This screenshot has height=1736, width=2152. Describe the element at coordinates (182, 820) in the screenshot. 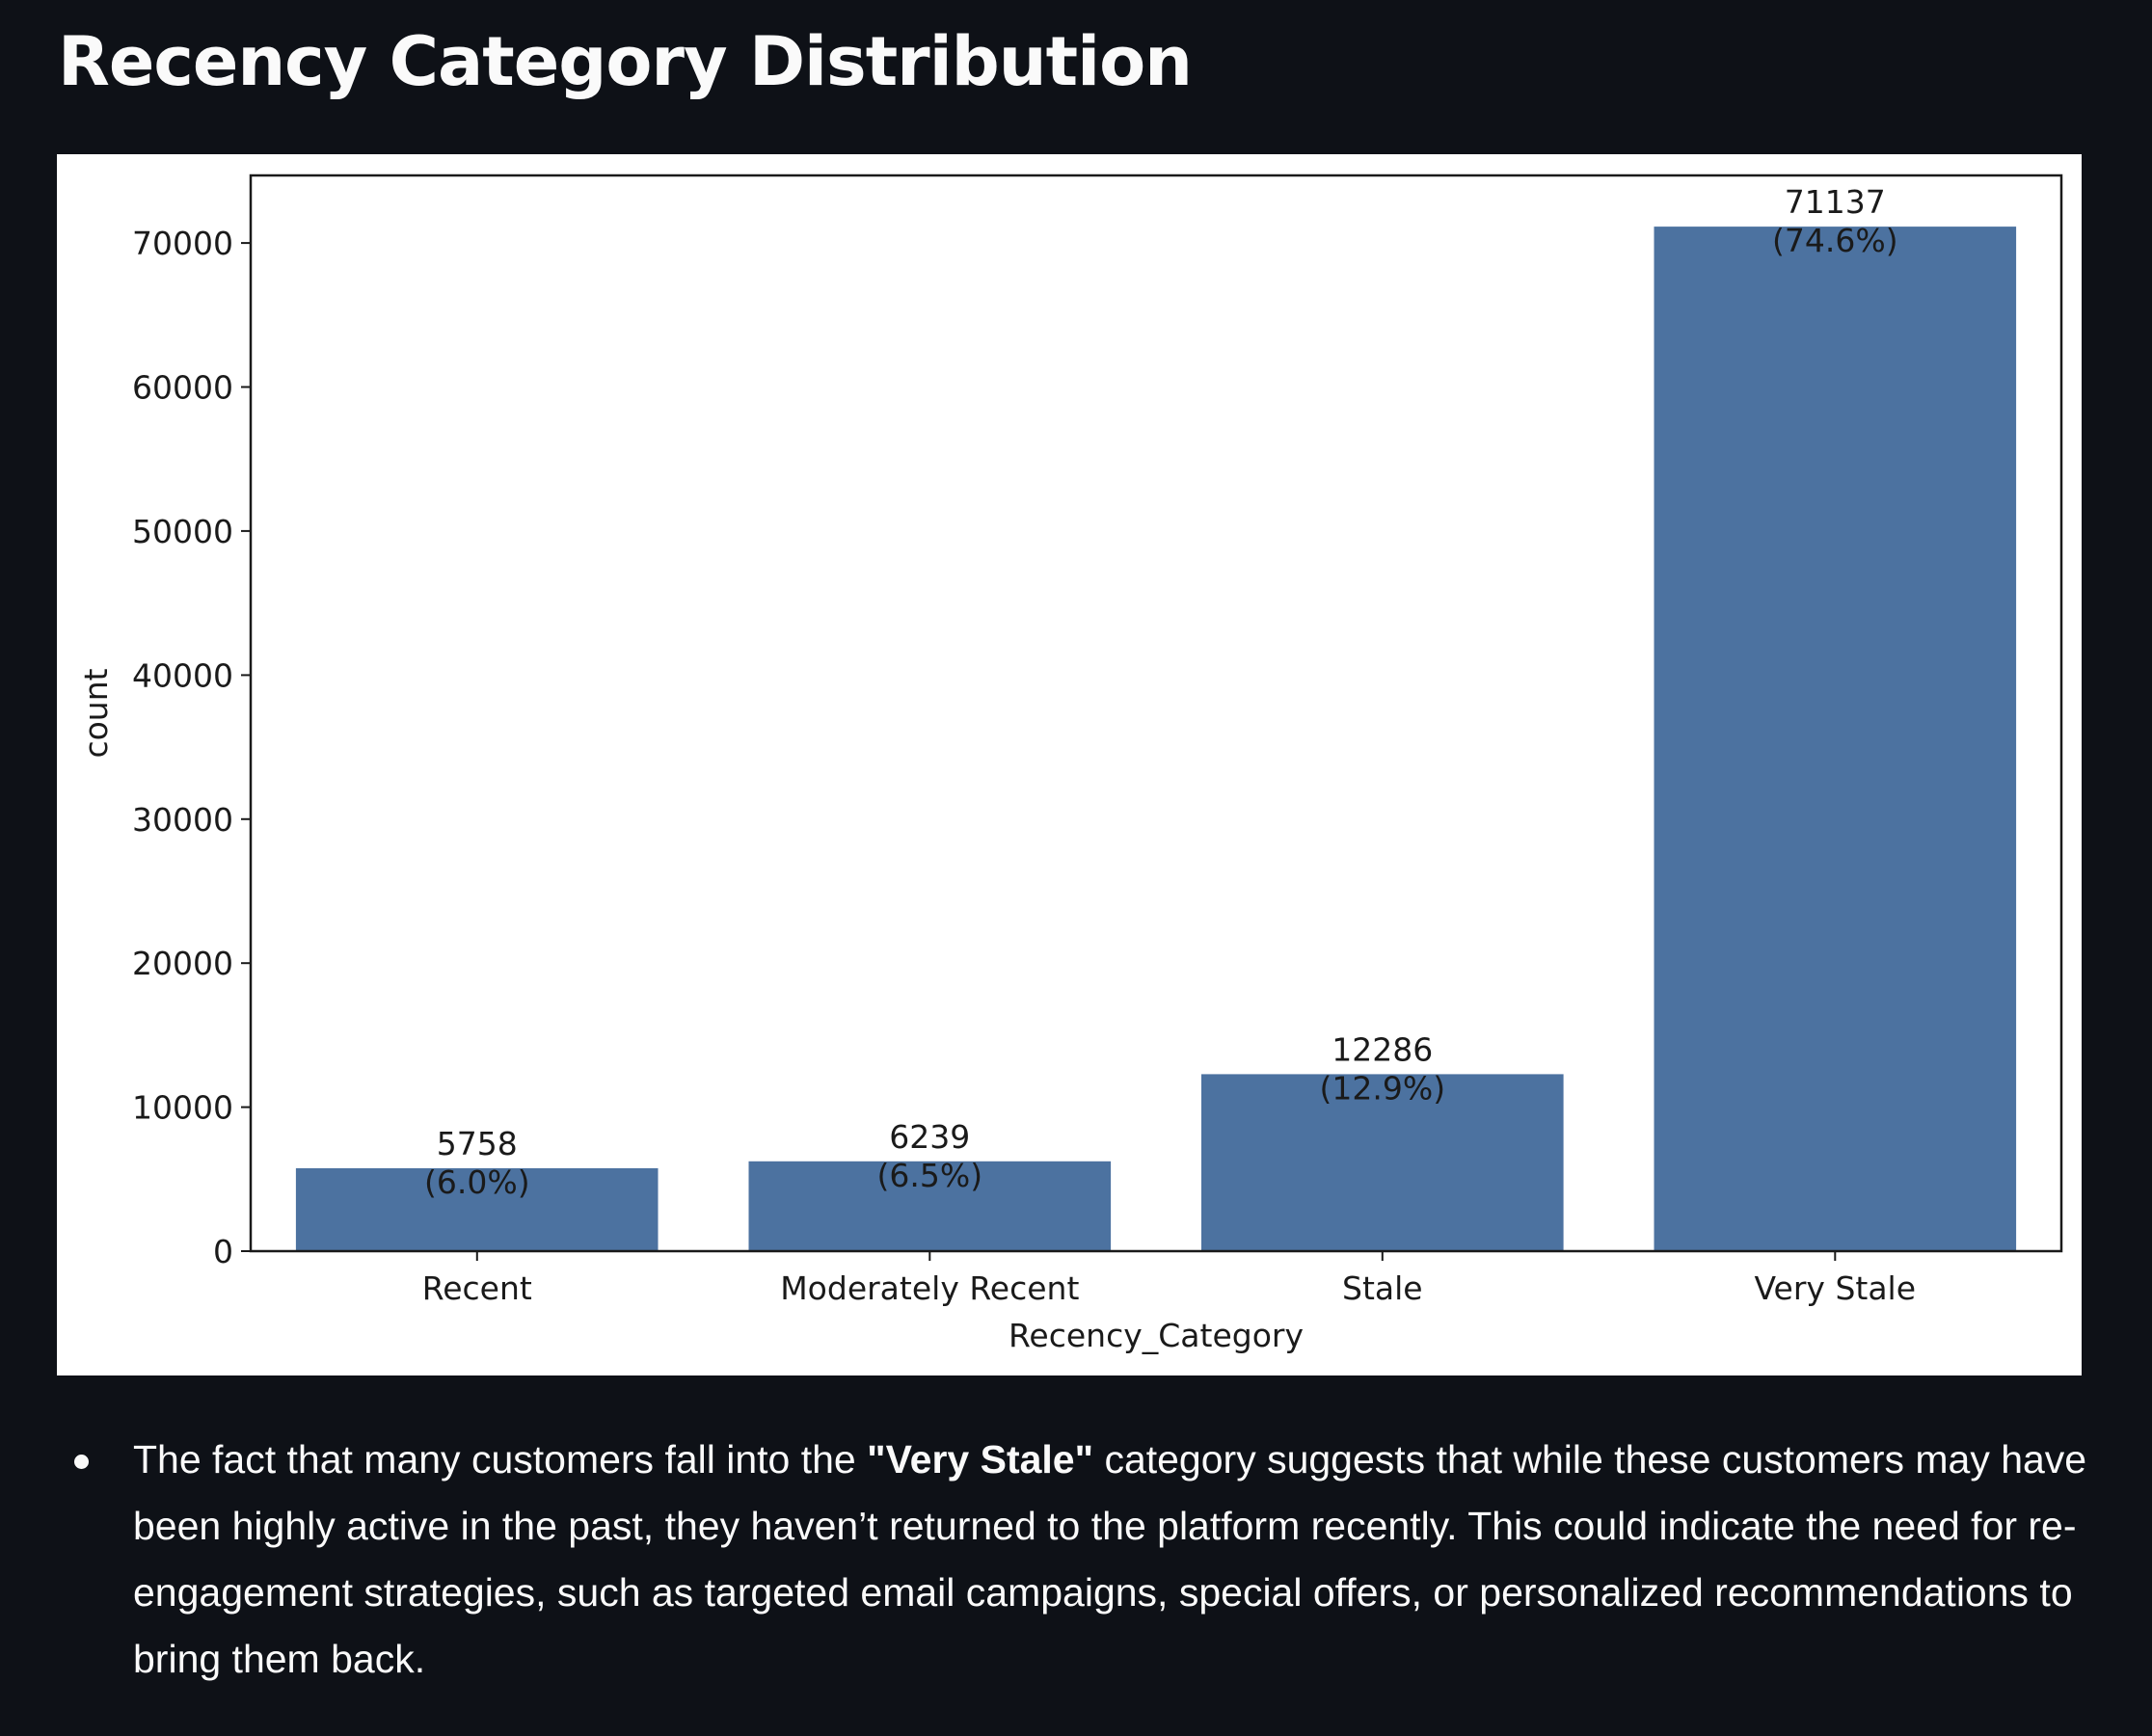

I see `y-tick-label: 30000` at that location.